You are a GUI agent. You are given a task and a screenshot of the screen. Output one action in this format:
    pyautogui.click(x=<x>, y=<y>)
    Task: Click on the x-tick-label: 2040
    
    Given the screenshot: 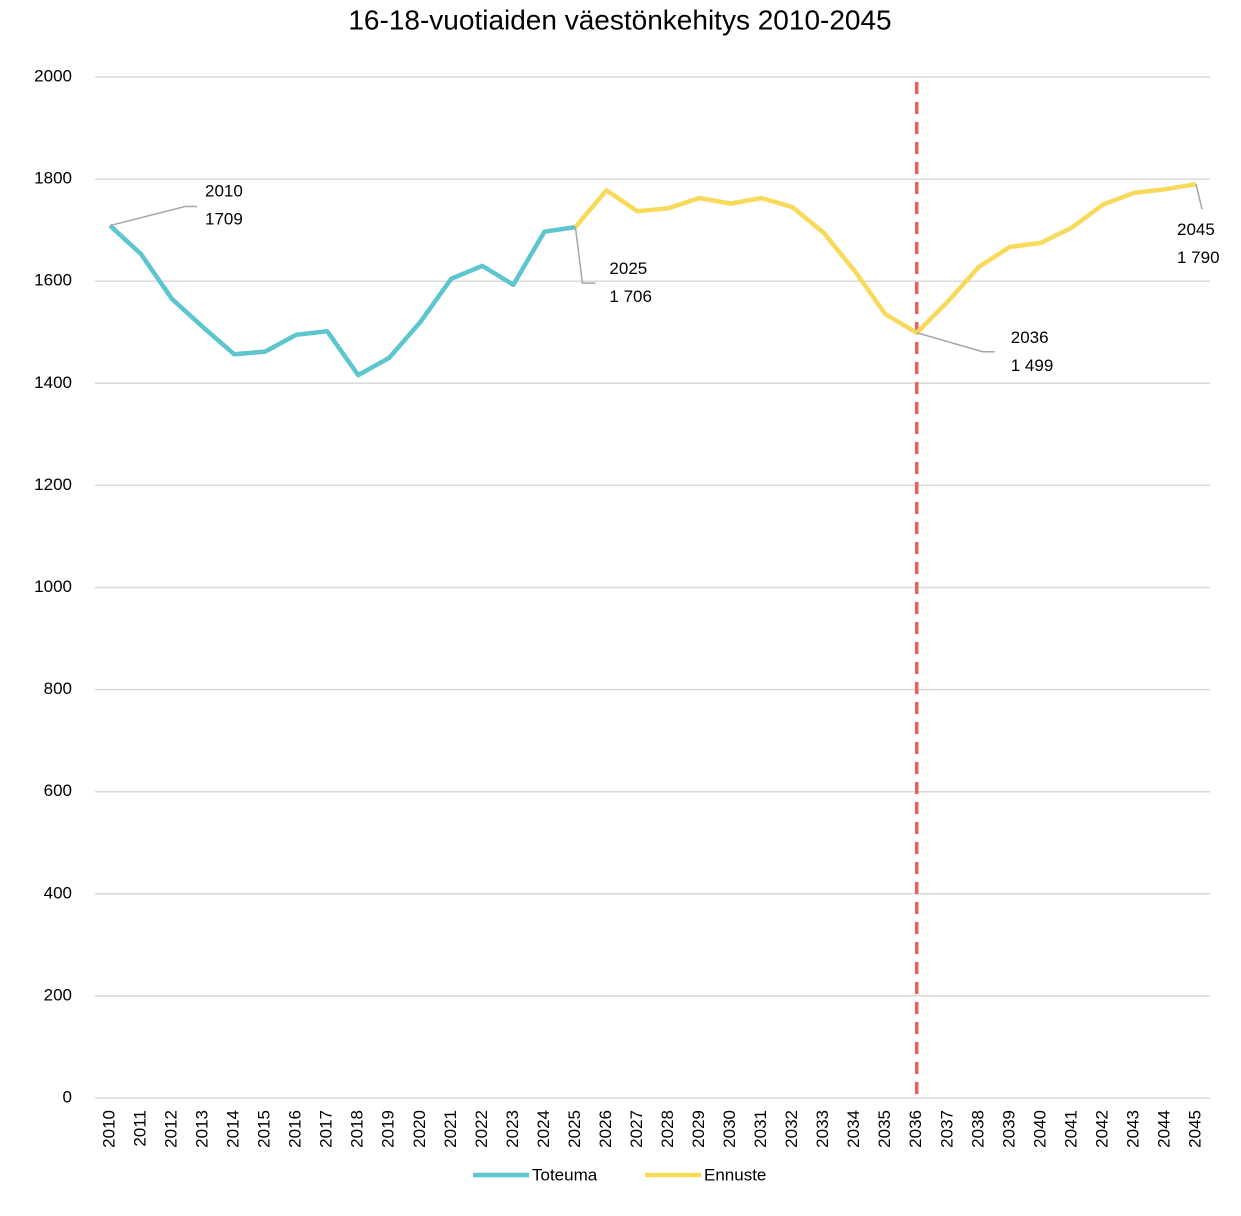 What is the action you would take?
    pyautogui.click(x=1039, y=1129)
    